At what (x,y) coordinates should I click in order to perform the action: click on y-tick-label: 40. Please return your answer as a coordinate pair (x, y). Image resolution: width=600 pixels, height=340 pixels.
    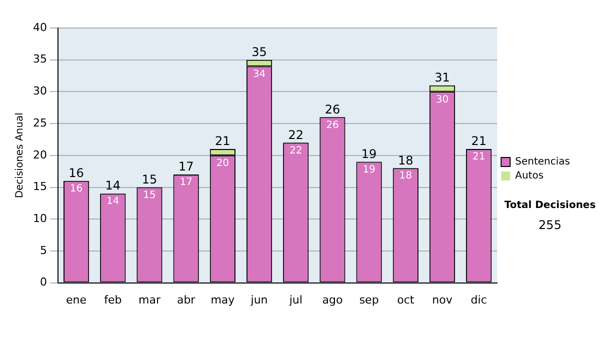
    Looking at the image, I should click on (39, 27).